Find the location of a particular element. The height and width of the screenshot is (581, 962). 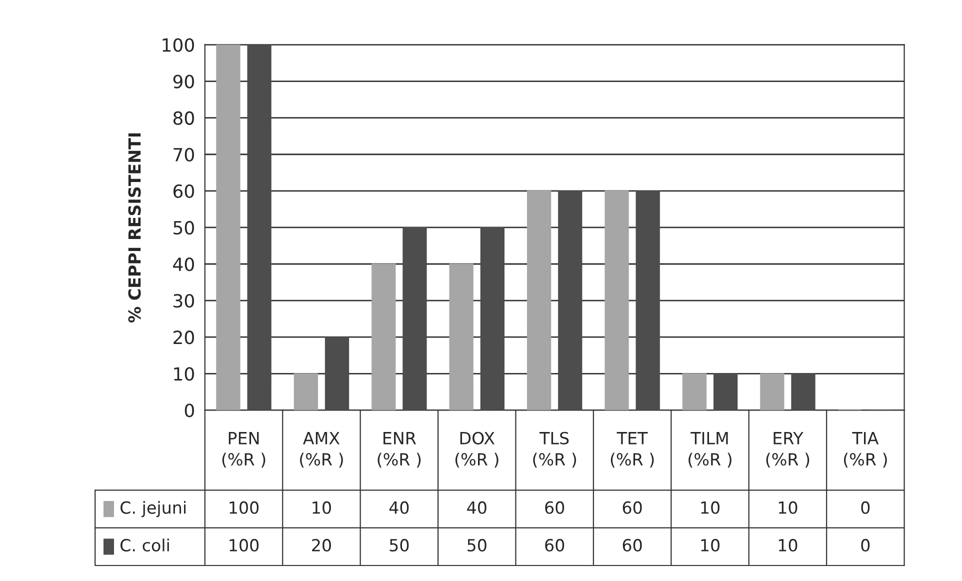

x-tick-label: PEN (%R ) is located at coordinates (244, 450).